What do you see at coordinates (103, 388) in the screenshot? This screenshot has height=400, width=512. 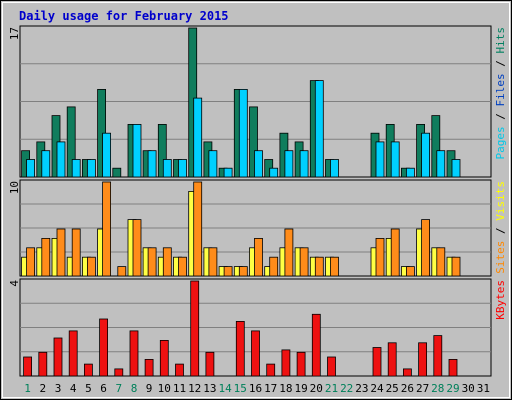 I see `x-tick-label: 6` at bounding box center [103, 388].